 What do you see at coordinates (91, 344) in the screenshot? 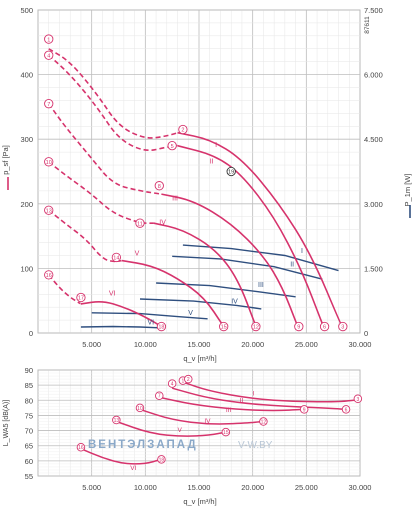
I see `top-x-tick-label: 5.000` at bounding box center [91, 344].